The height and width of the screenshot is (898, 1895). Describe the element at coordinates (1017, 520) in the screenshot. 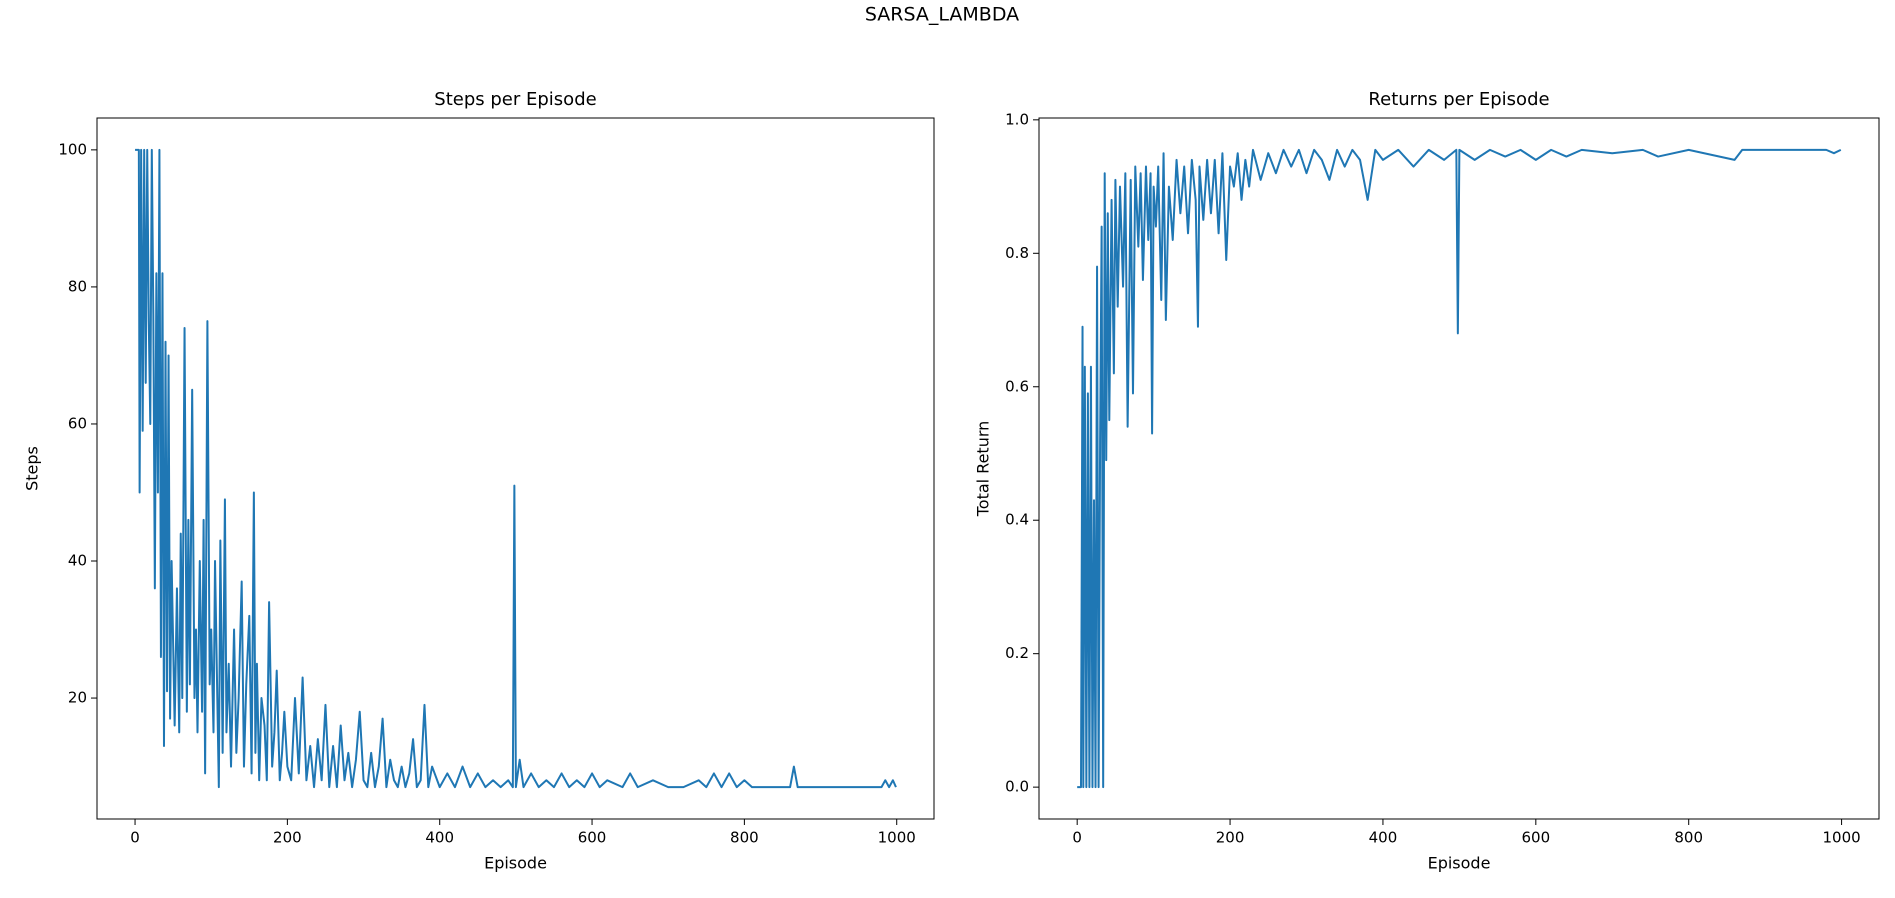

I see `y-tick-label: 0.4` at that location.